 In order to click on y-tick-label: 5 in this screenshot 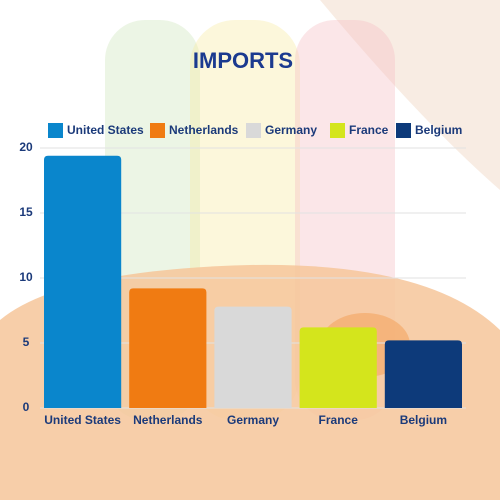, I will do `click(26, 342)`.